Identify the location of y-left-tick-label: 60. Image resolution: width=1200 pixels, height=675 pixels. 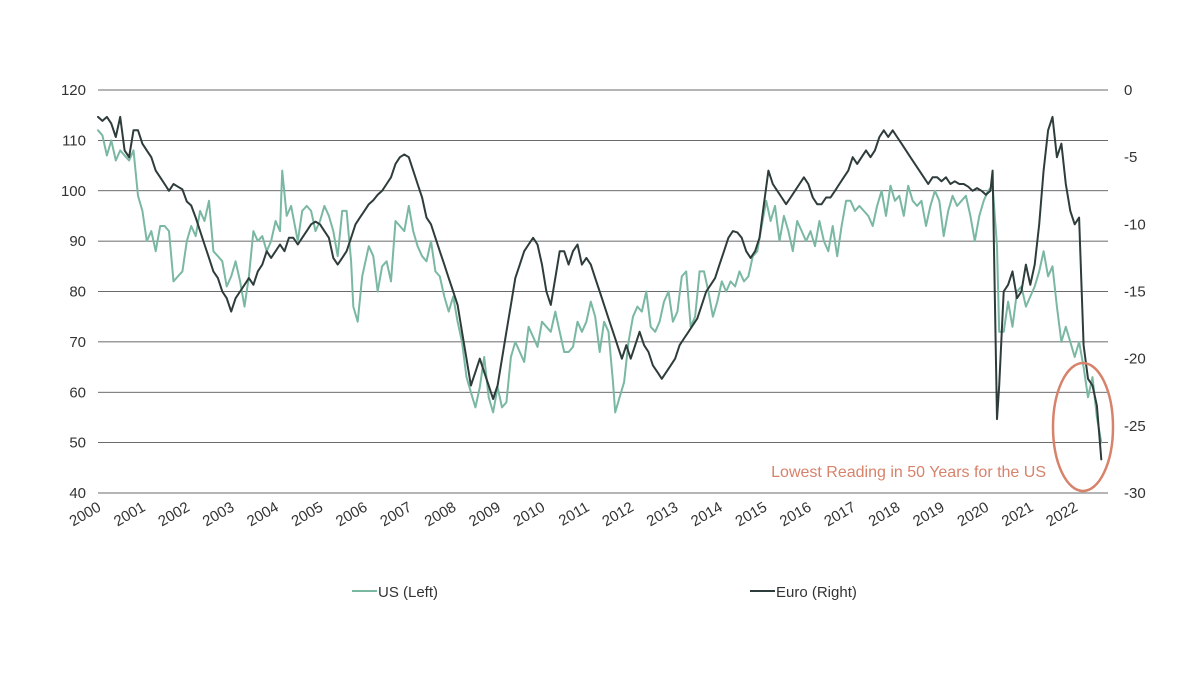
(77, 392).